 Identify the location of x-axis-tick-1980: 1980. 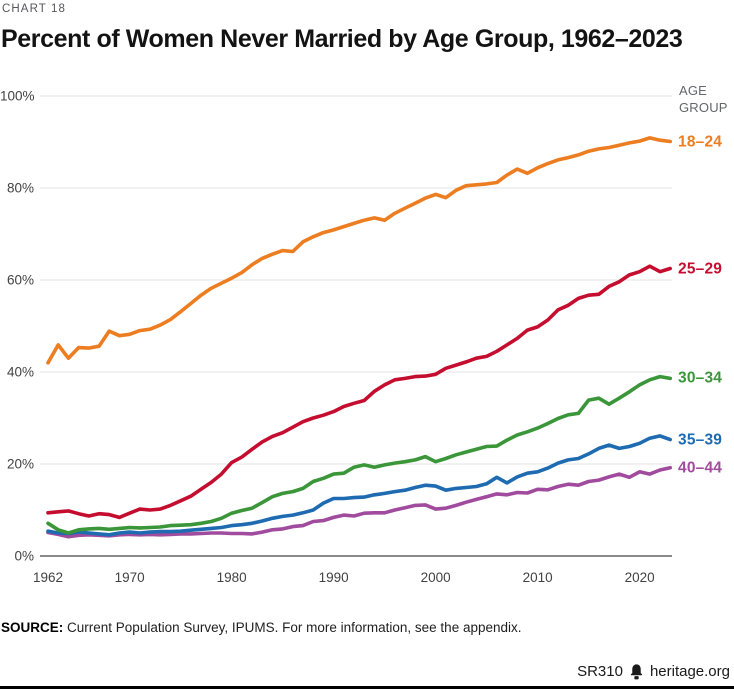
(231, 577).